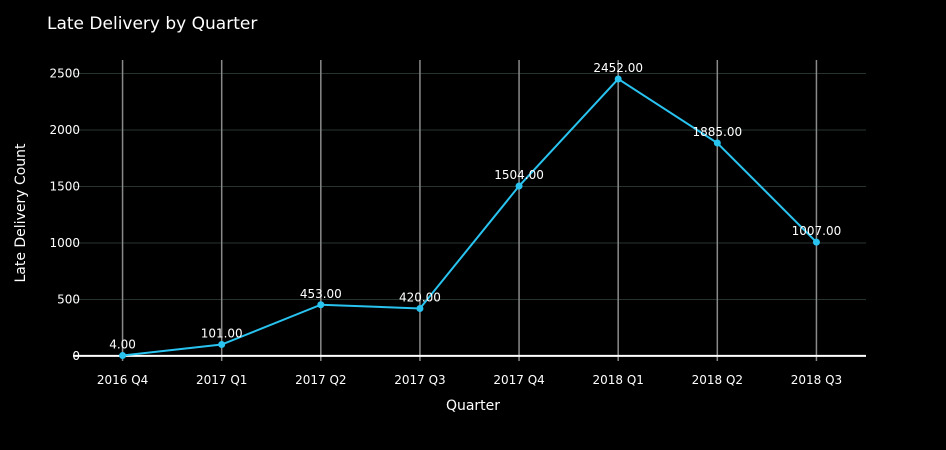  What do you see at coordinates (222, 334) in the screenshot?
I see `data-label: 101.00` at bounding box center [222, 334].